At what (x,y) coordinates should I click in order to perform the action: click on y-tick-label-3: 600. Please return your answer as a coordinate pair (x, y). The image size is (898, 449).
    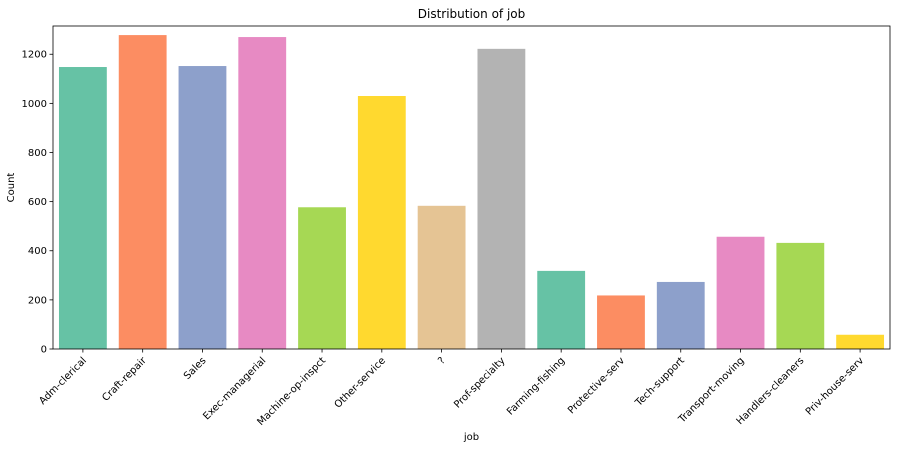
    Looking at the image, I should click on (37, 202).